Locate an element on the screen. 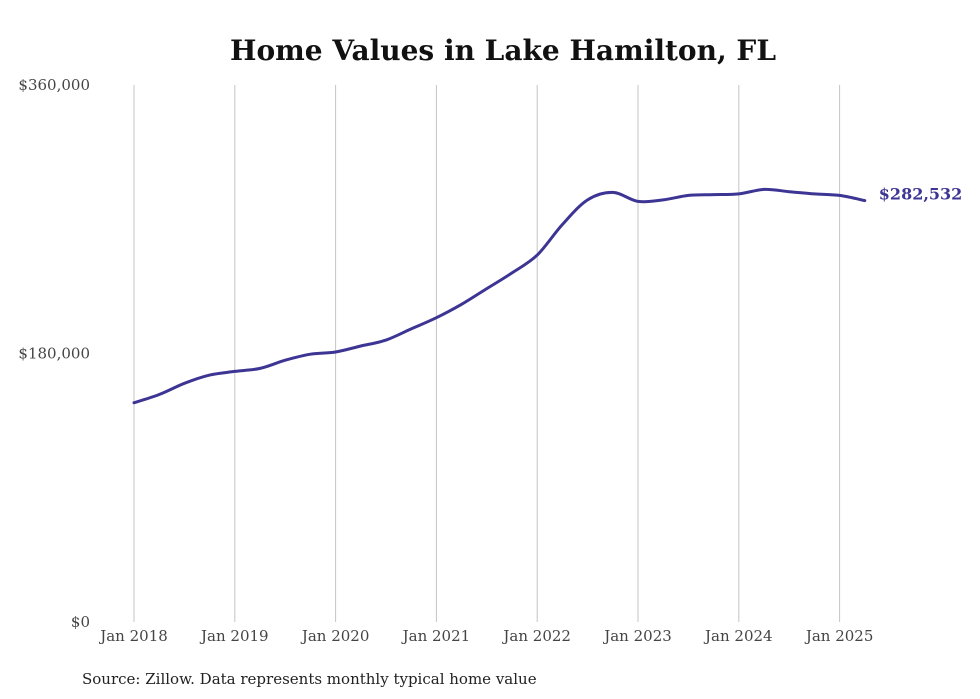  x-tick-label: Jan 2019 is located at coordinates (234, 636).